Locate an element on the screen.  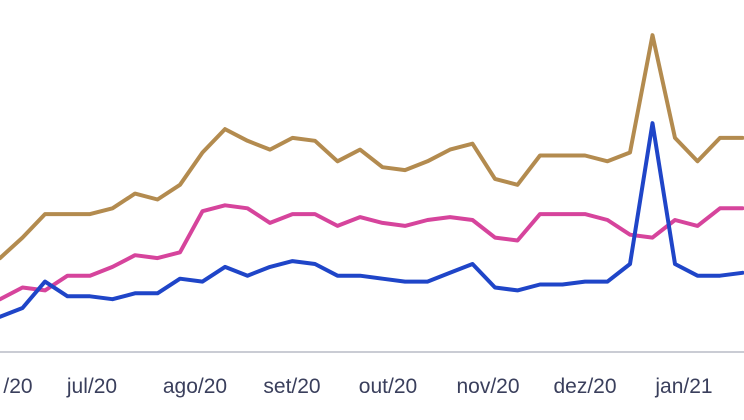
x-tick-label: set/20 is located at coordinates (291, 386).